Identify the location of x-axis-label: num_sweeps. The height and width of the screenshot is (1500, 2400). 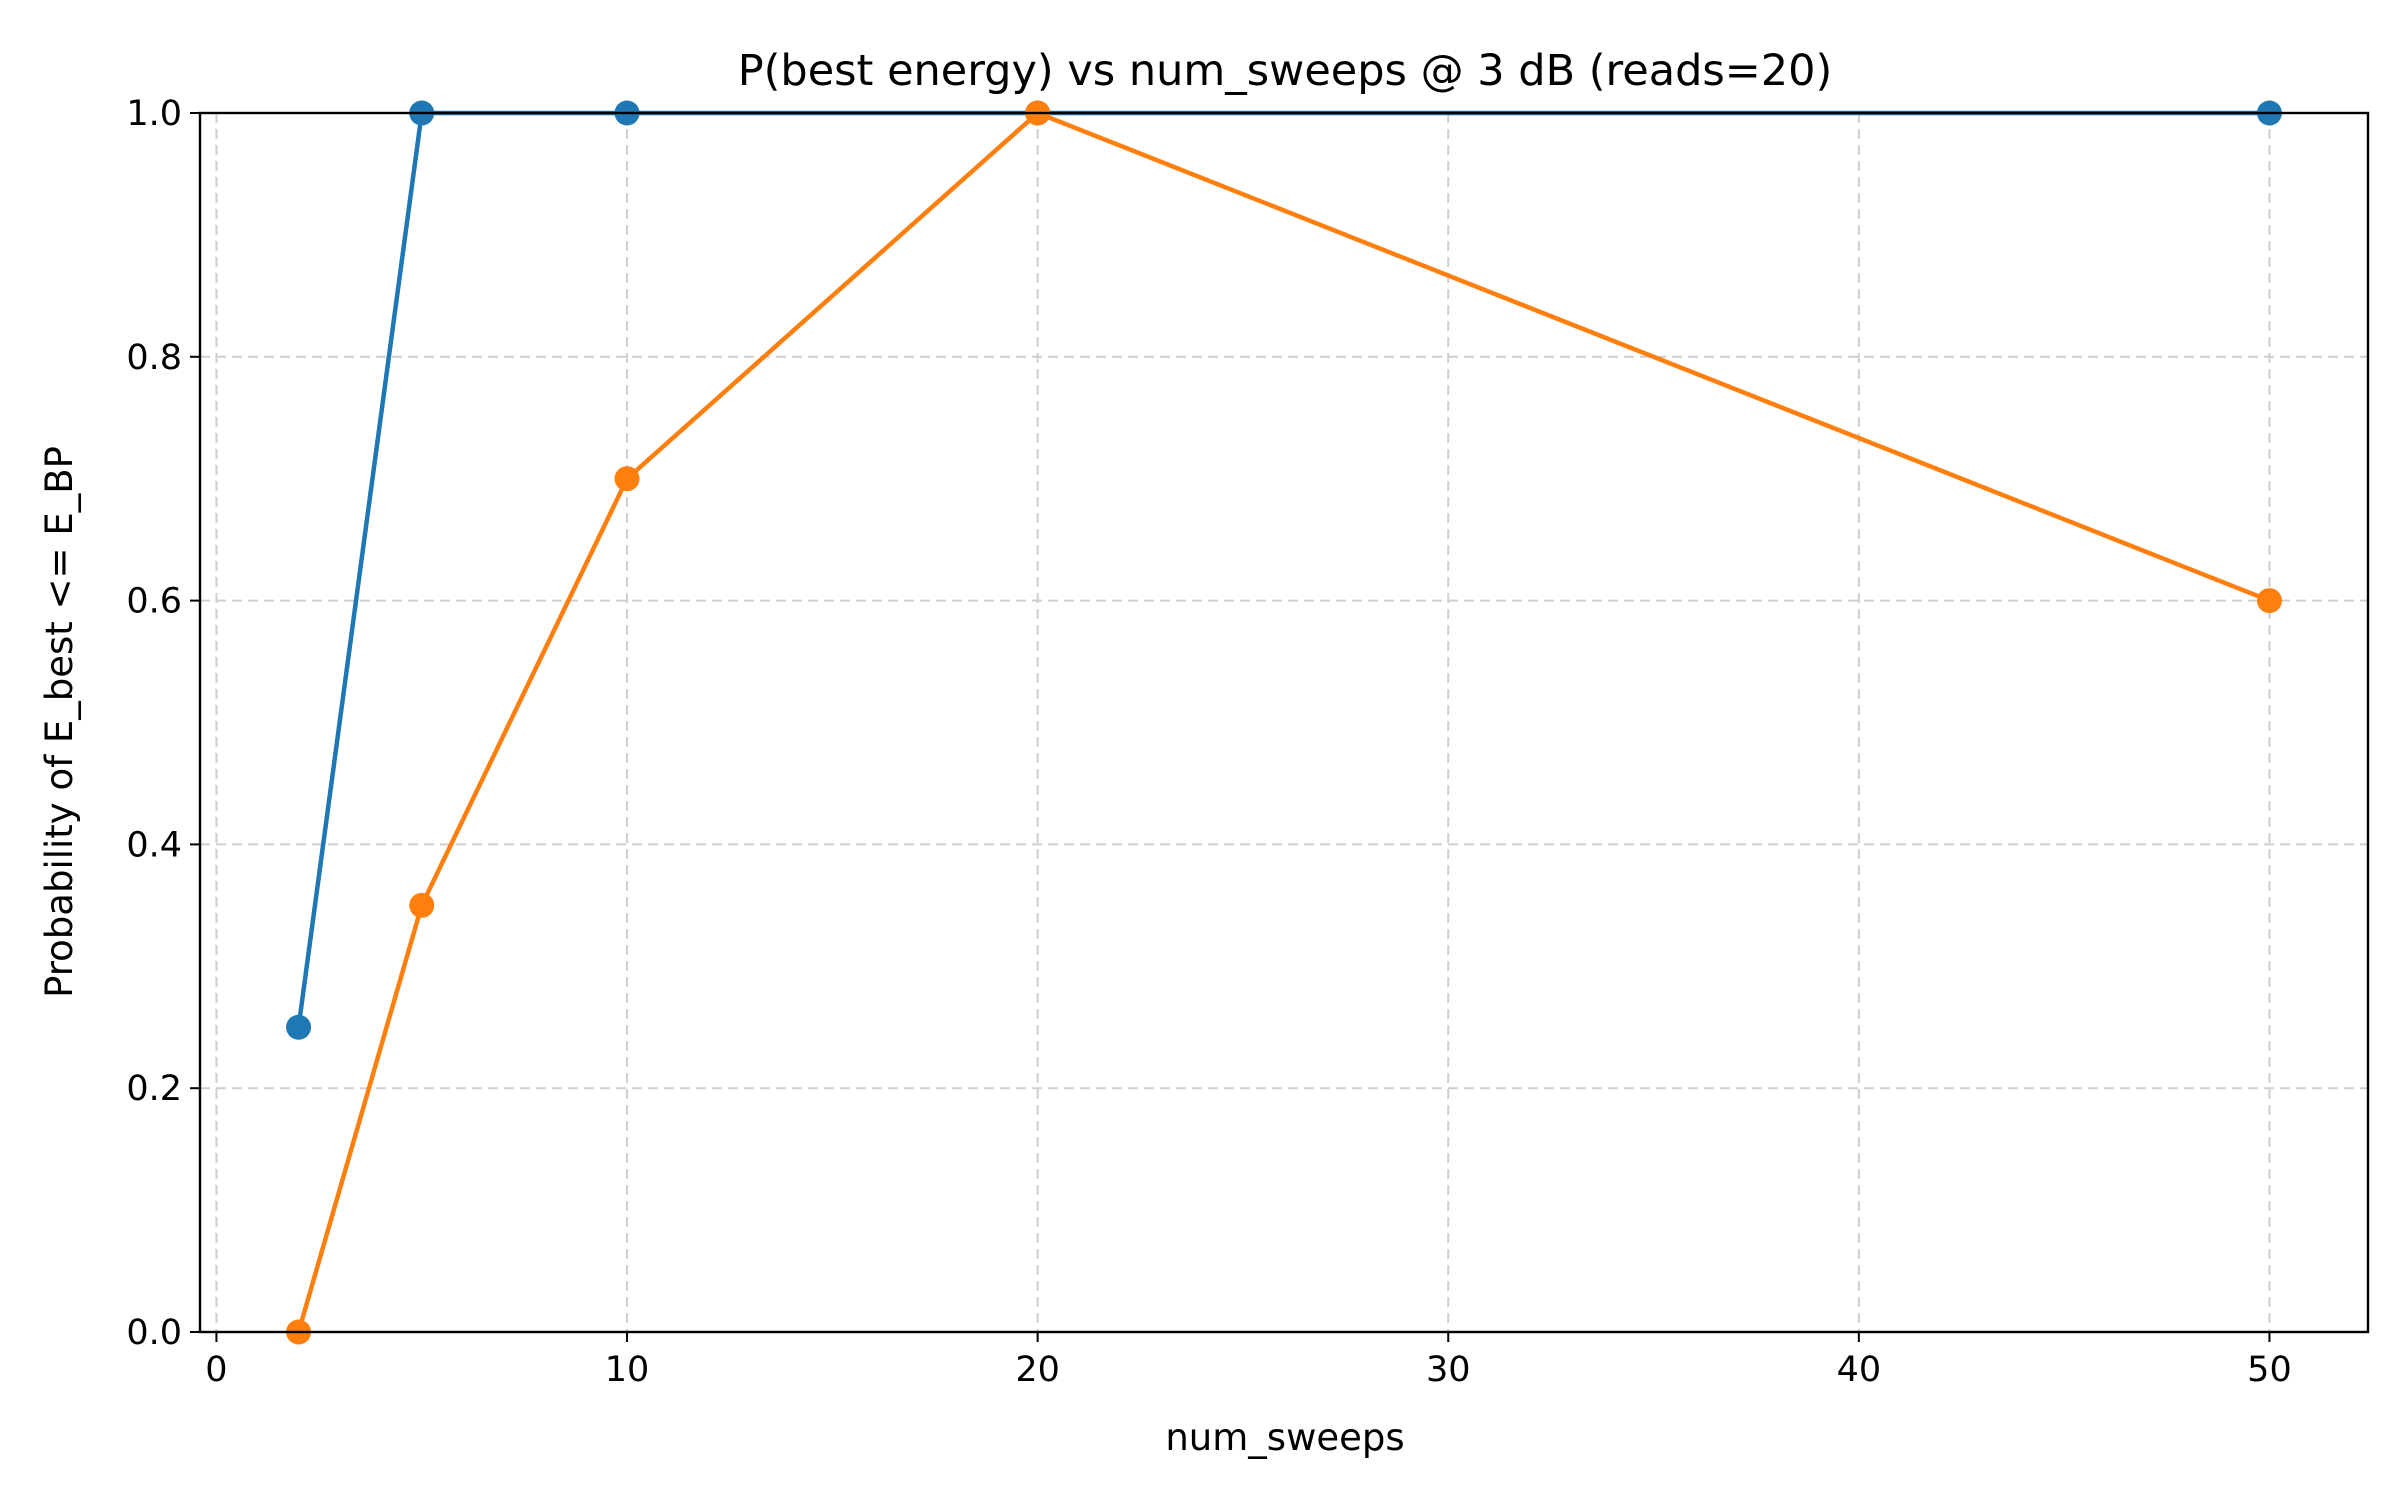
(1284, 1437).